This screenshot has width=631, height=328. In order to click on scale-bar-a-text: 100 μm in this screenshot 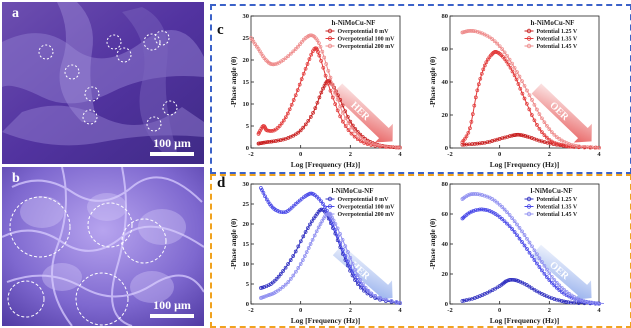, I will do `click(172, 143)`.